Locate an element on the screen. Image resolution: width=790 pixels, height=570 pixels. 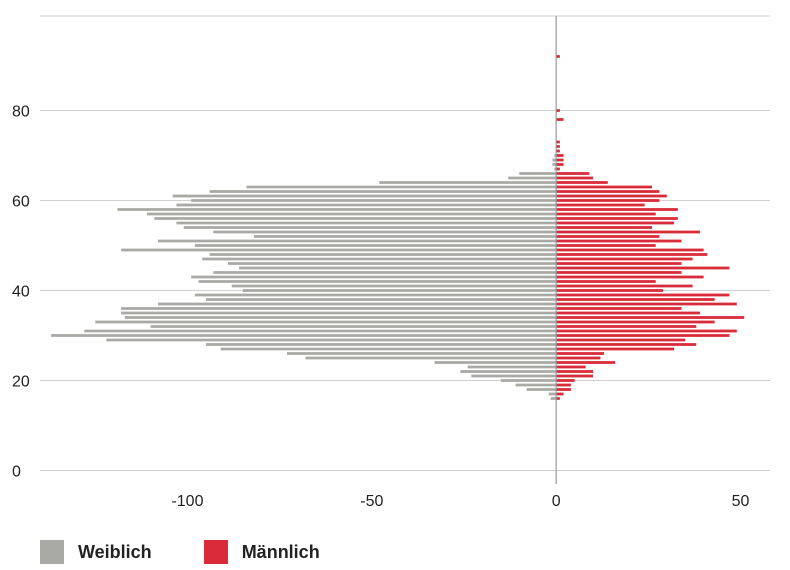
x-tick-label: 50 is located at coordinates (741, 501).